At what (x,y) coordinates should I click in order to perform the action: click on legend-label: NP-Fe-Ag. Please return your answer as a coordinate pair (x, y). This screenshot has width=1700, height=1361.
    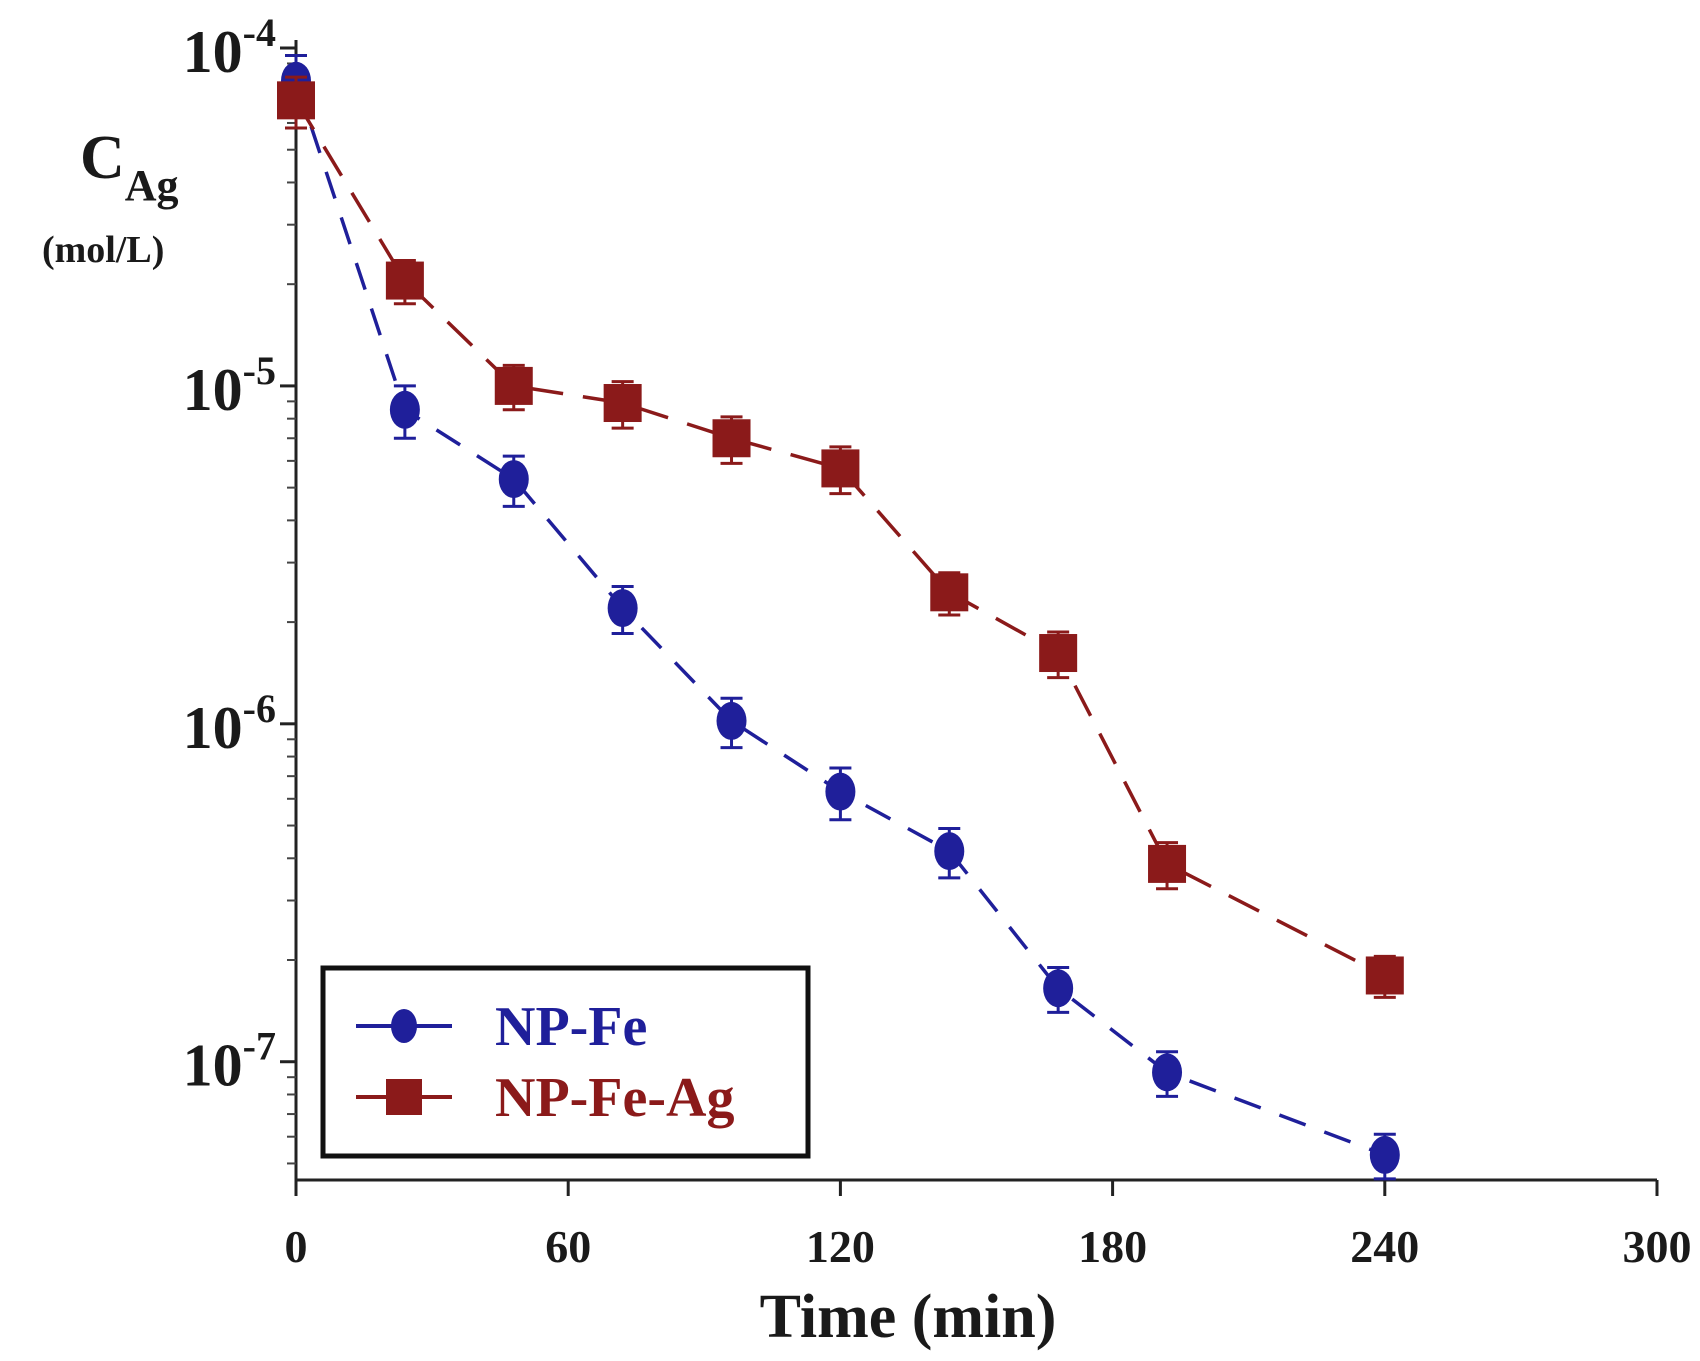
    Looking at the image, I should click on (614, 1098).